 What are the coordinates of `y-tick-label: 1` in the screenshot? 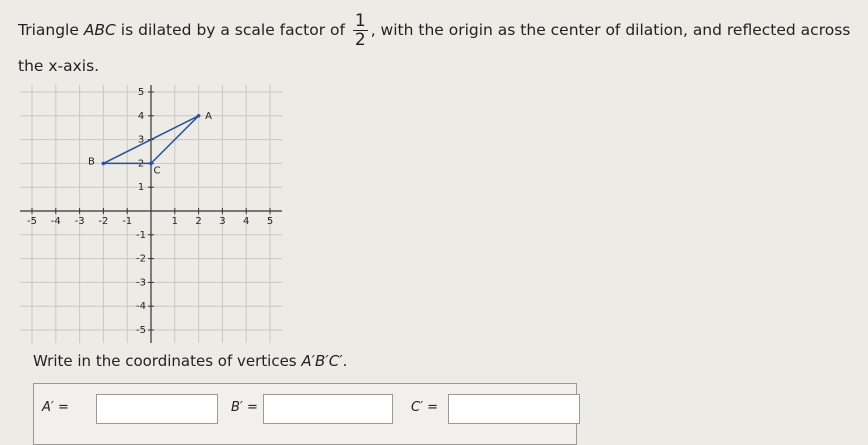 It's located at (141, 187).